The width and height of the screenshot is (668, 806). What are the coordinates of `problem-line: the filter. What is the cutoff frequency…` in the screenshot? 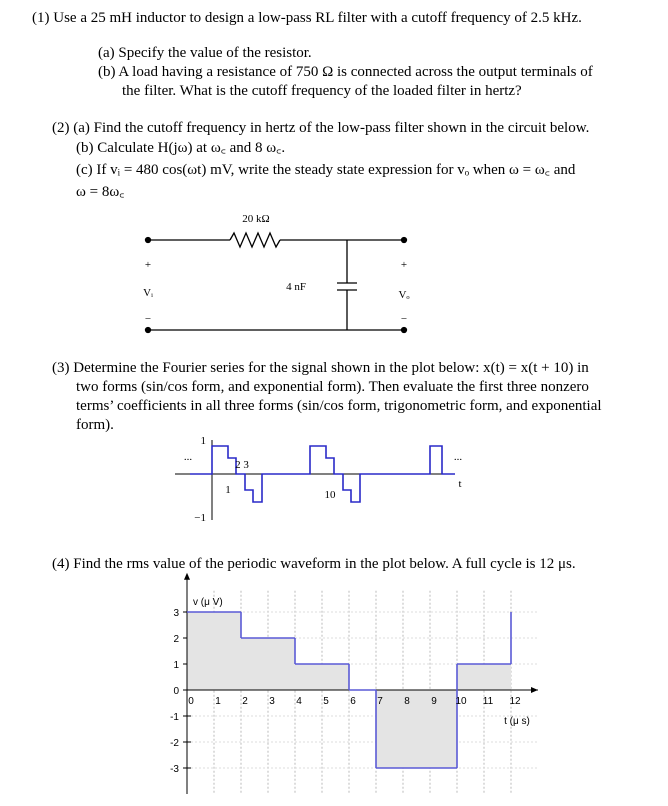 It's located at (322, 91).